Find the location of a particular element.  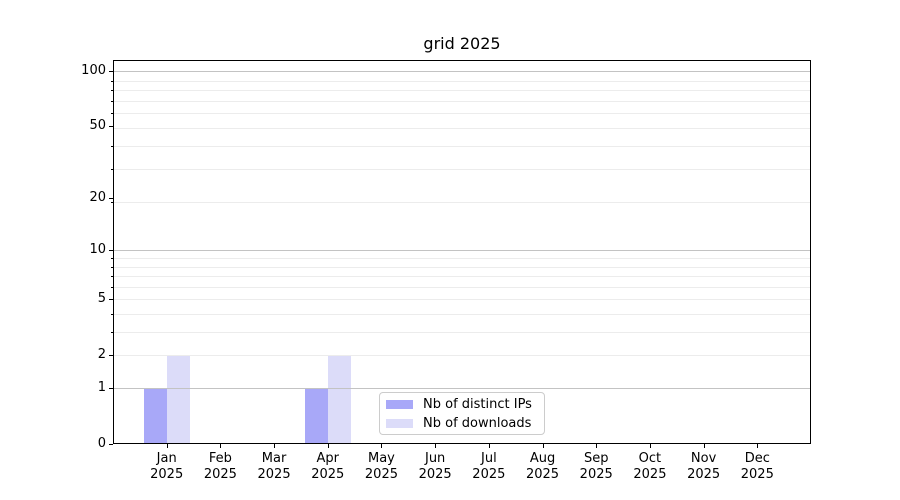

chart-title: grid 2025 is located at coordinates (462, 43).